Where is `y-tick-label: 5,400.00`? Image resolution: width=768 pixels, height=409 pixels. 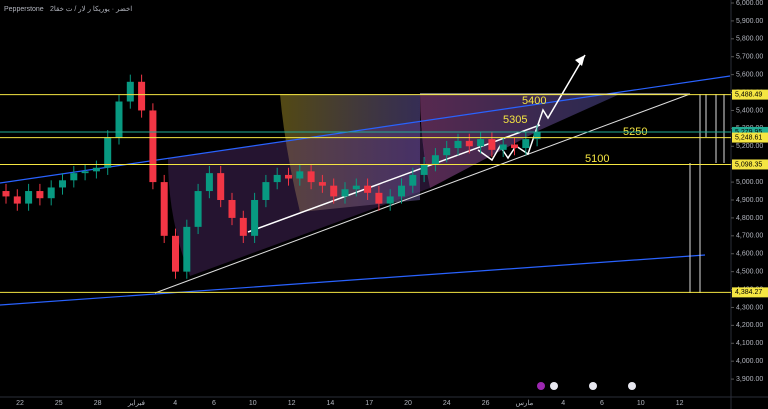
y-tick-label: 5,400.00 is located at coordinates (749, 110).